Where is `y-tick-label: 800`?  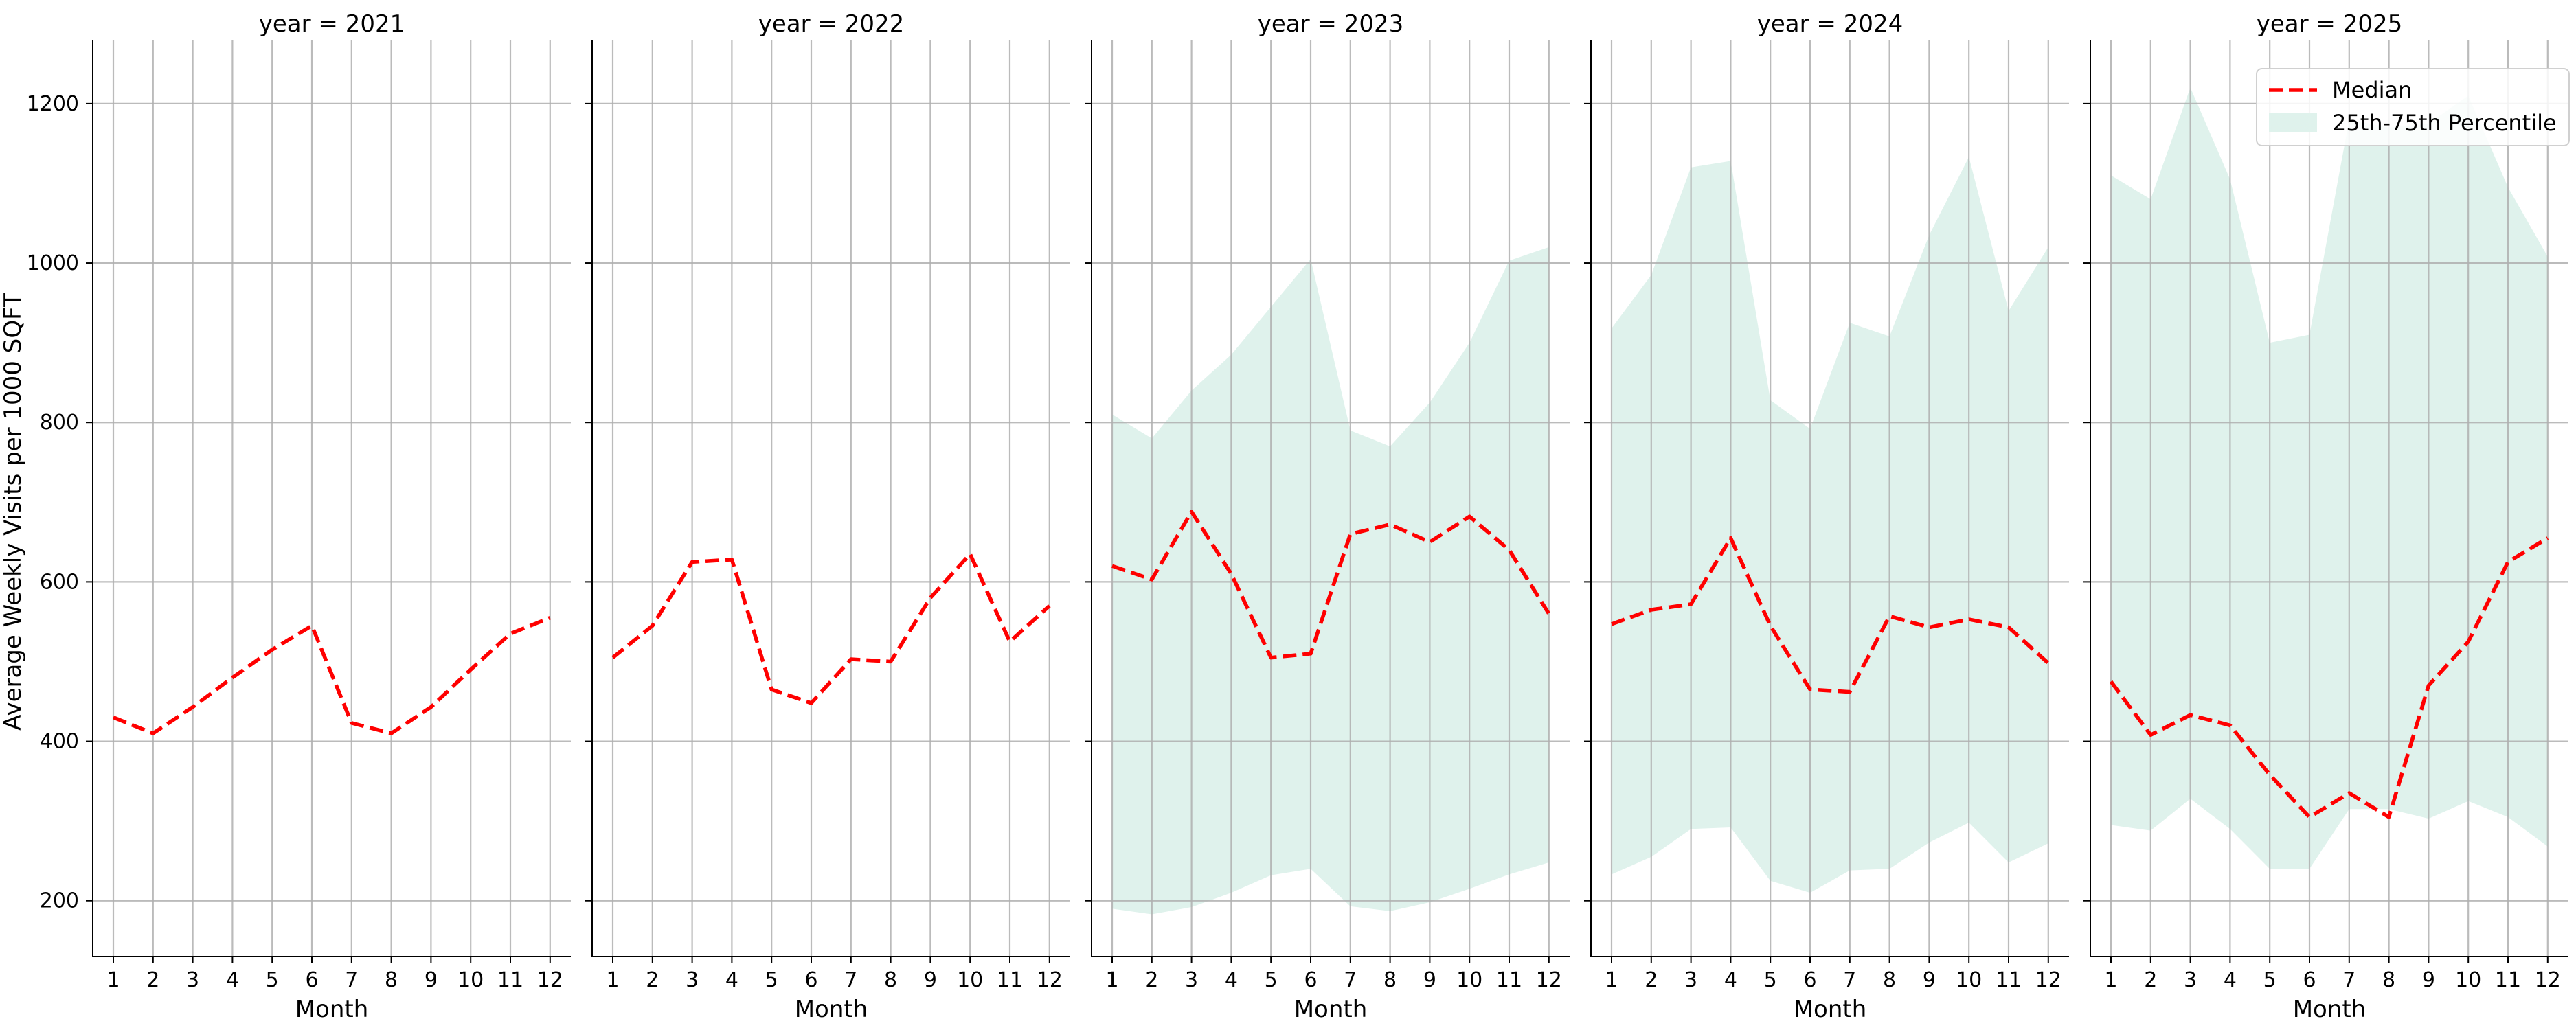
y-tick-label: 800 is located at coordinates (59, 423).